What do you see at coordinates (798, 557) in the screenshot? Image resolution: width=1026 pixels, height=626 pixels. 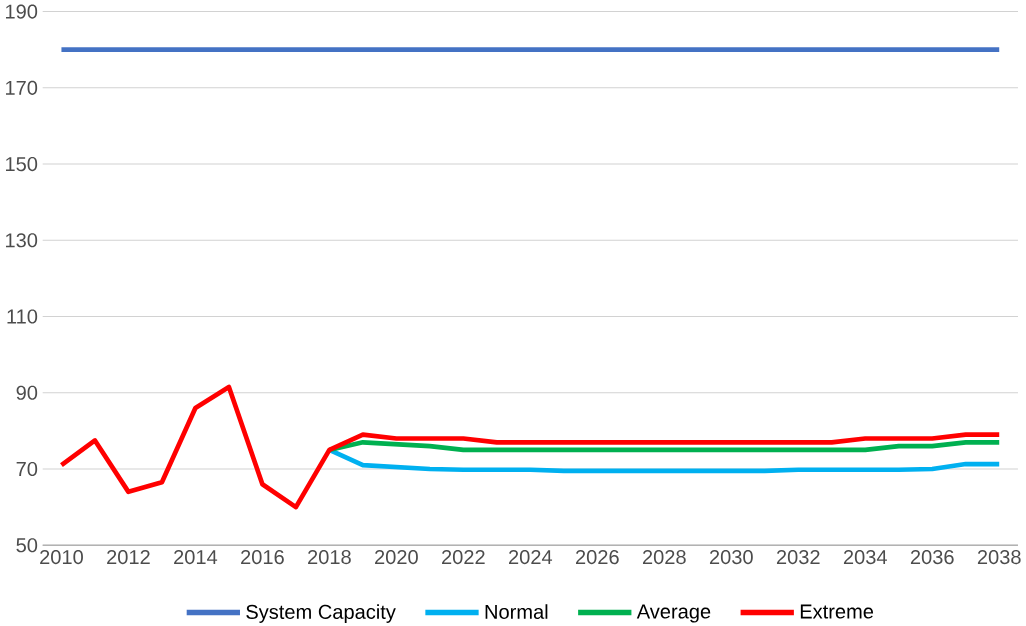 I see `x-tick-label: 2032` at bounding box center [798, 557].